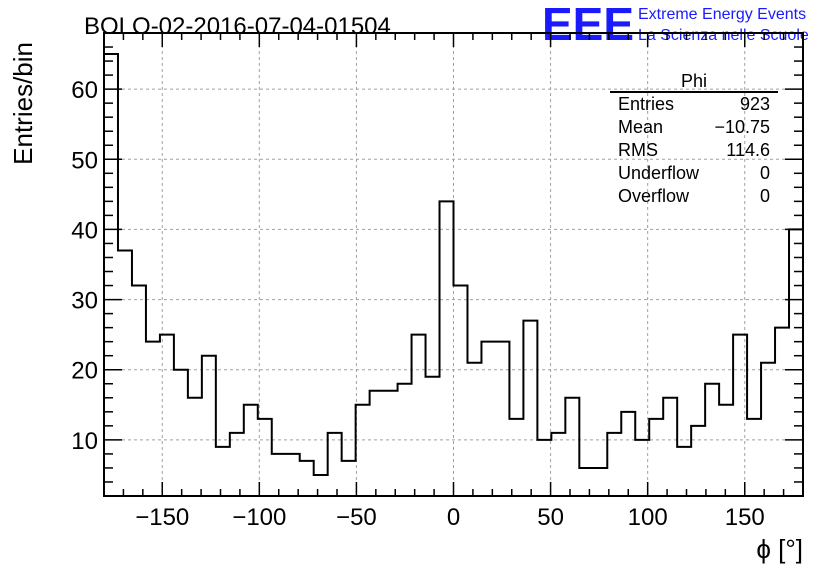 This screenshot has height=572, width=836. I want to click on x-tick-label: −100, so click(259, 517).